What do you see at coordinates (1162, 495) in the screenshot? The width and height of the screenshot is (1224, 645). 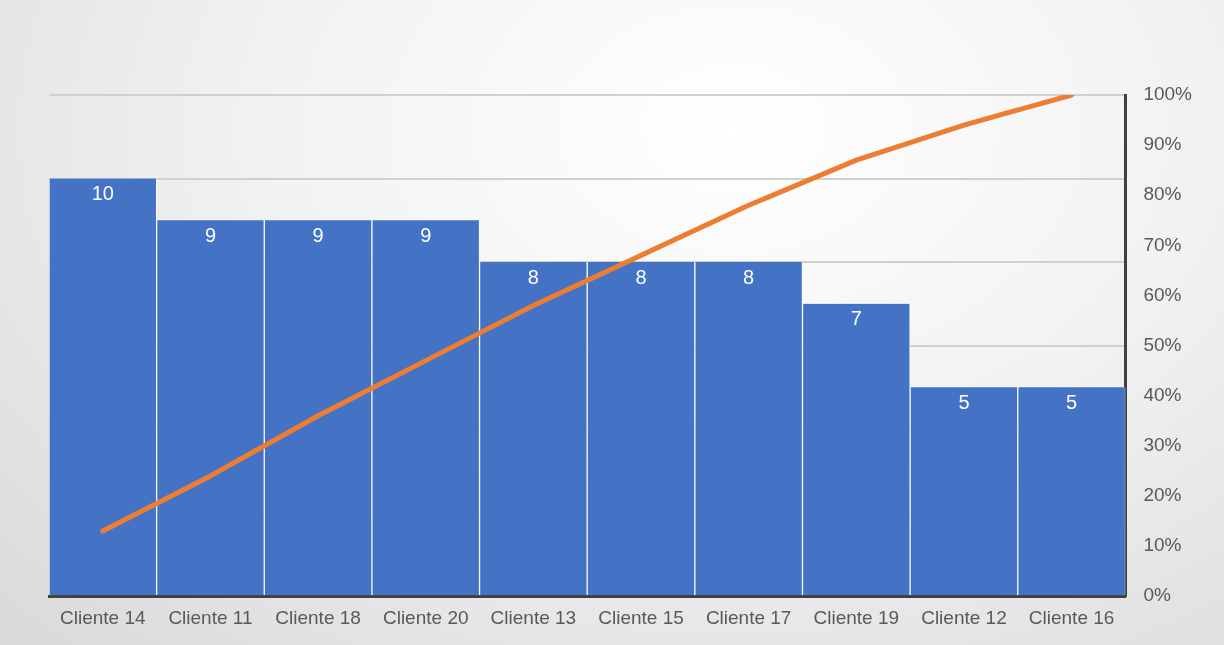 I see `y2-tick-label: 20%` at bounding box center [1162, 495].